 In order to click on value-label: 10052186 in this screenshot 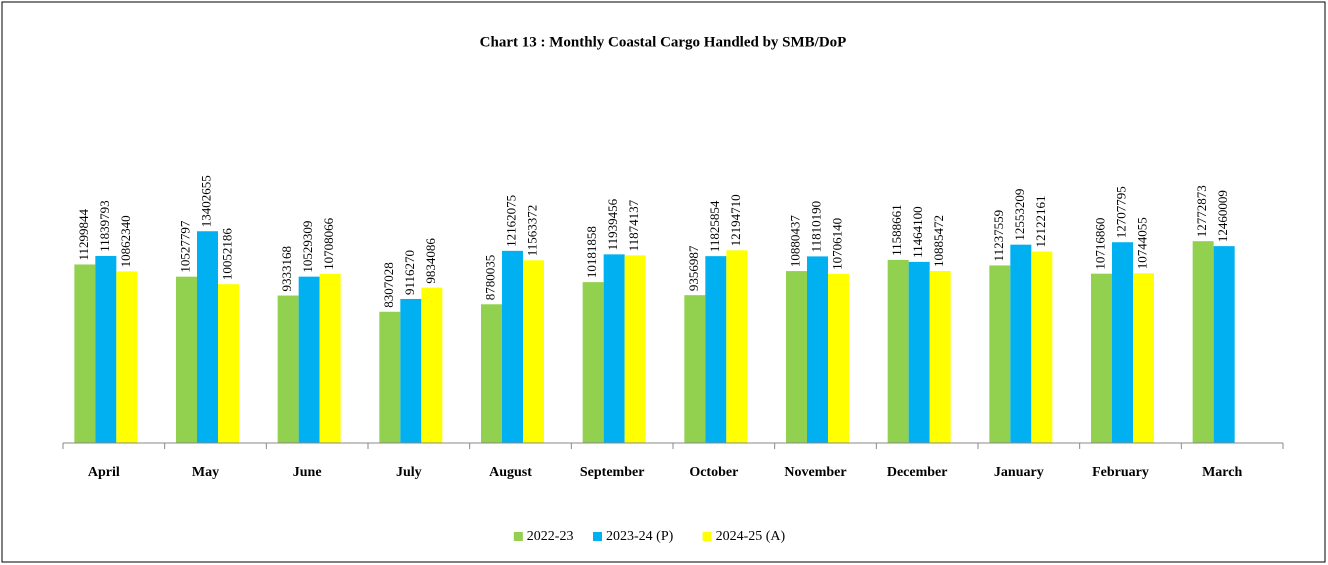, I will do `click(226, 254)`.